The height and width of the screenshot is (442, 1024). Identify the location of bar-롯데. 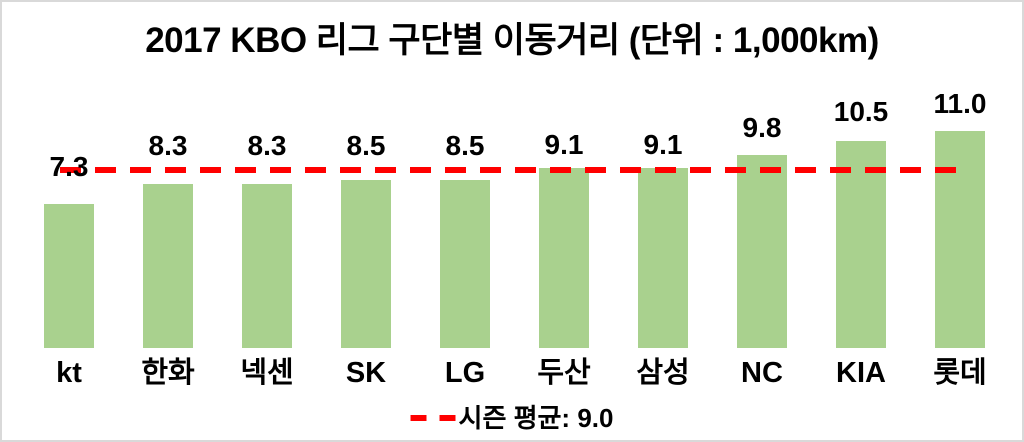
(960, 239).